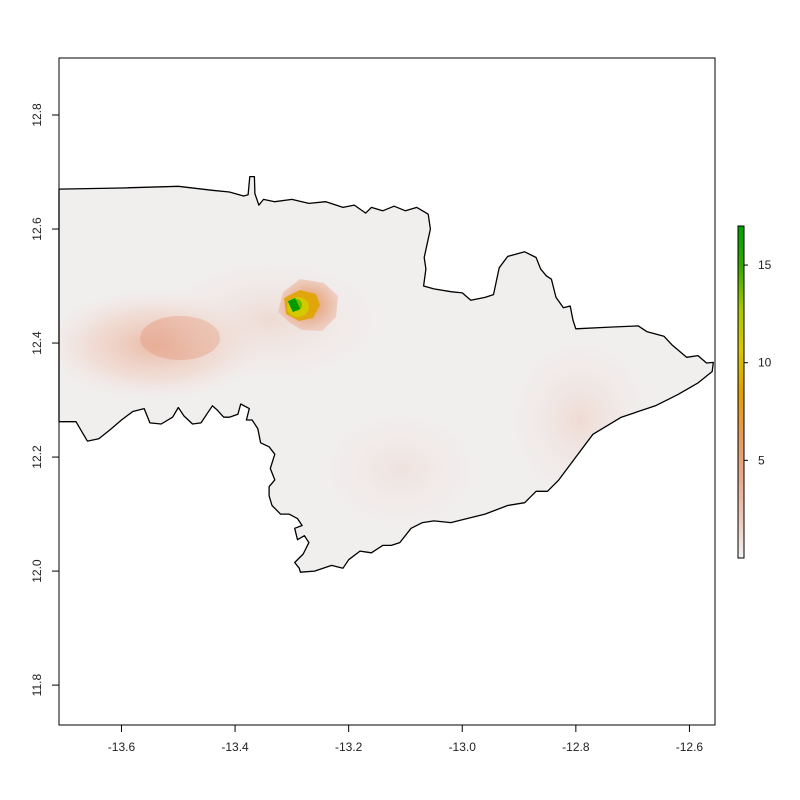 Image resolution: width=800 pixels, height=800 pixels. What do you see at coordinates (37, 343) in the screenshot?
I see `y-tick-label: 12.4` at bounding box center [37, 343].